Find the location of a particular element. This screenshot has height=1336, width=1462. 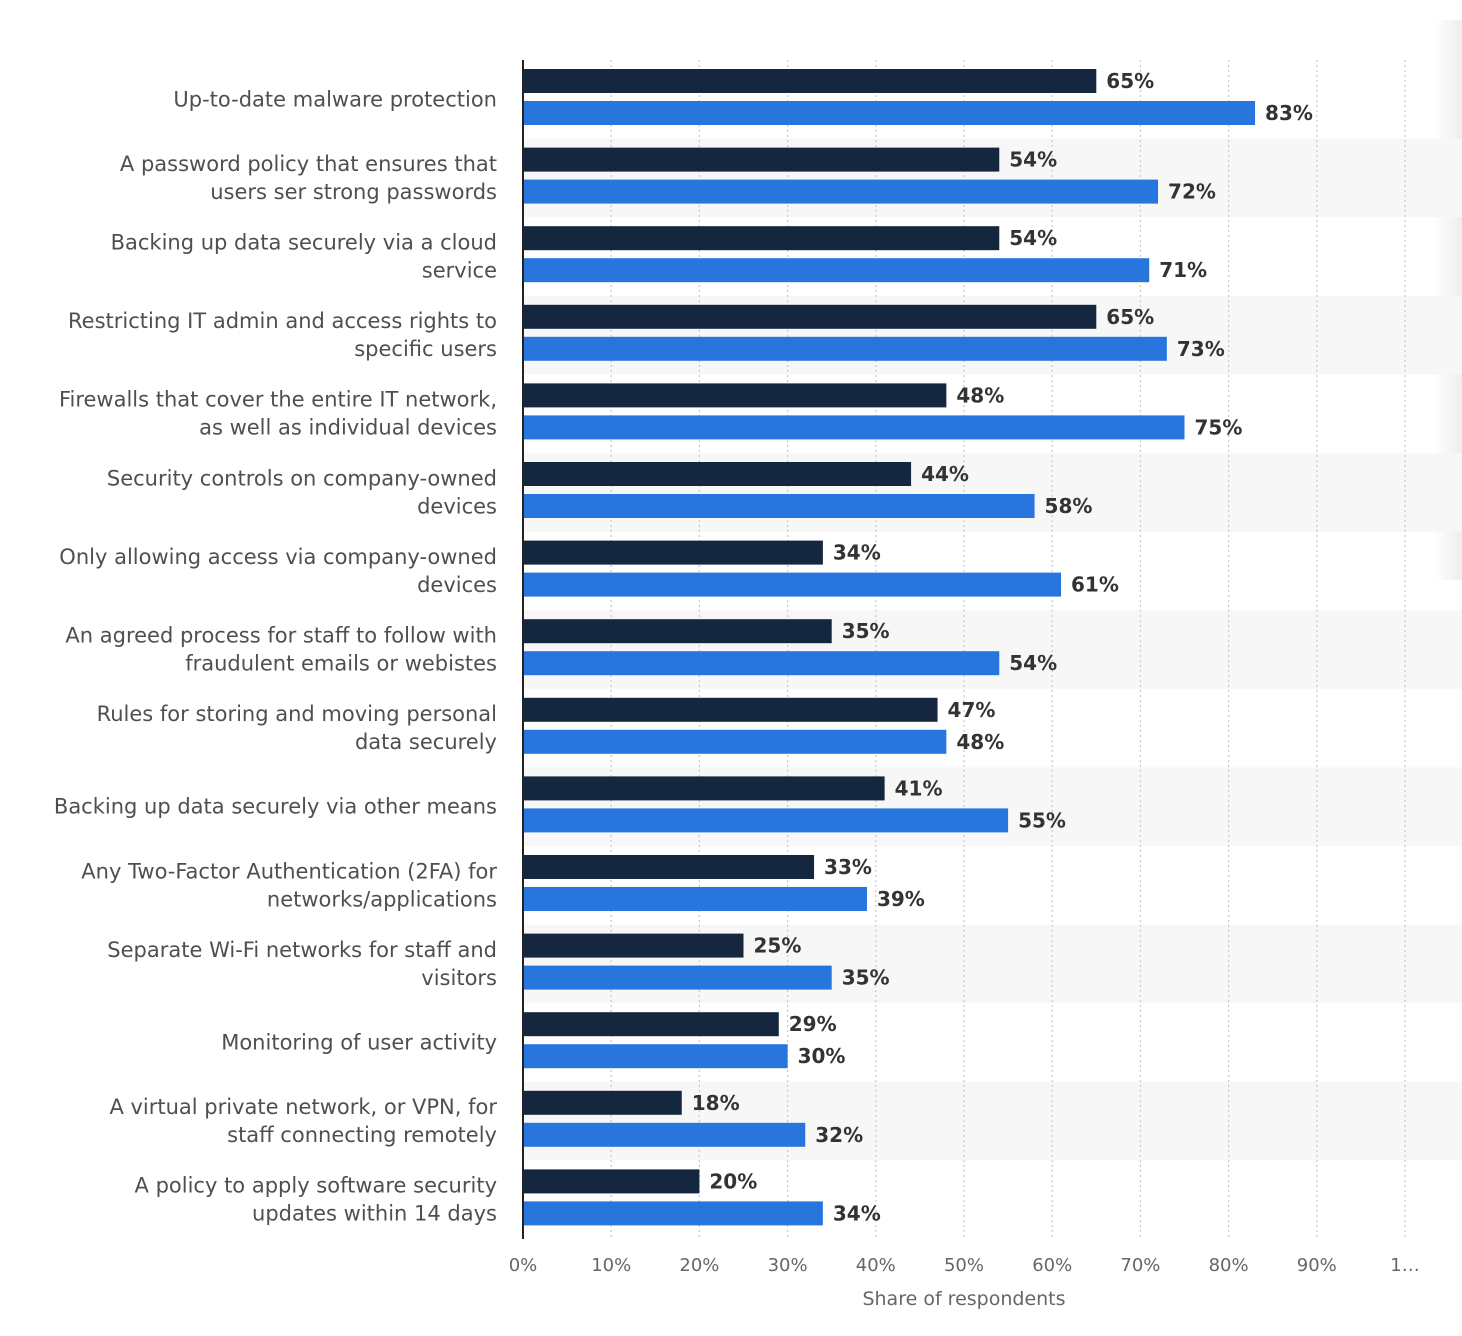

category-label: A policy to apply software security is located at coordinates (316, 1186).